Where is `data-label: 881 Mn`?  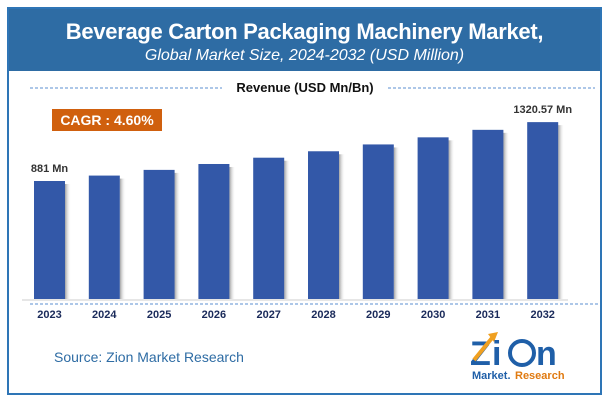 data-label: 881 Mn is located at coordinates (50, 169).